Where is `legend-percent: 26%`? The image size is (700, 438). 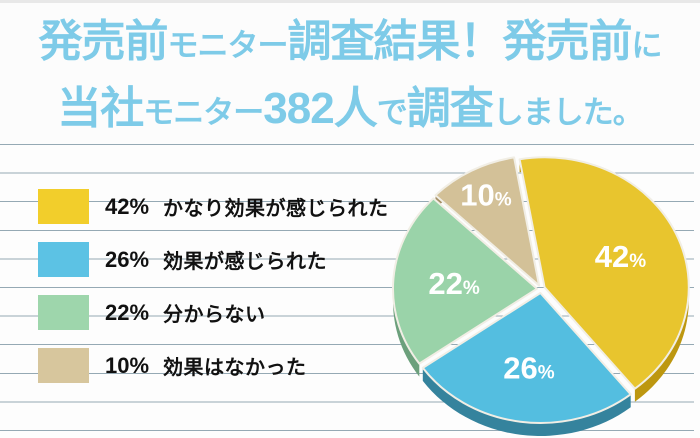
legend-percent: 26% is located at coordinates (127, 259).